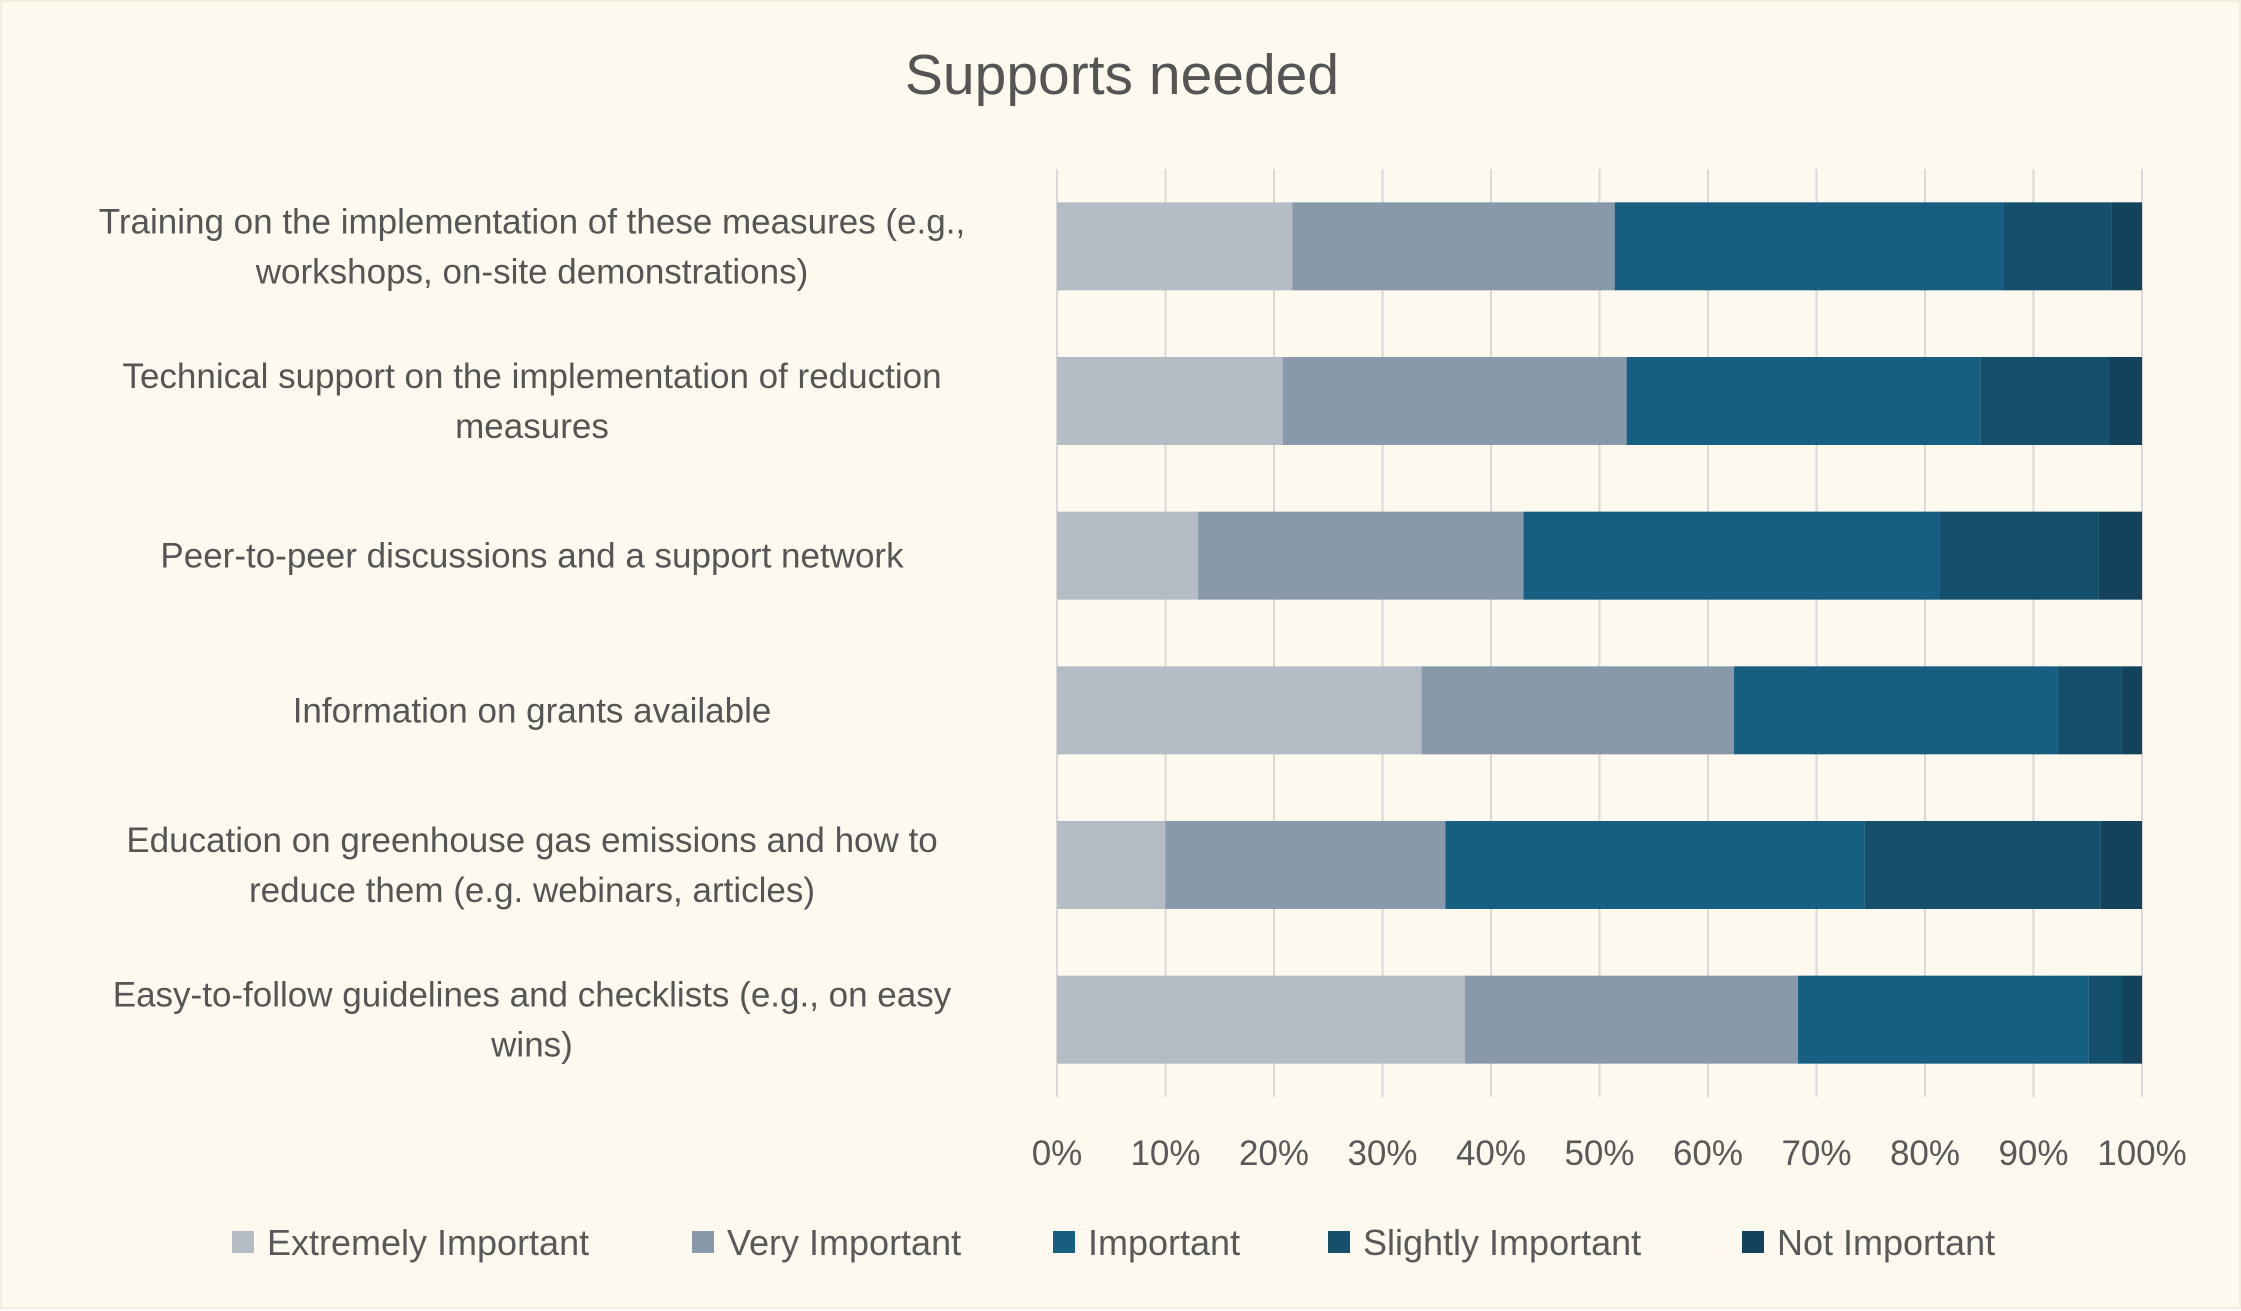 This screenshot has width=2241, height=1311. I want to click on legend-label: Not Important, so click(1886, 1242).